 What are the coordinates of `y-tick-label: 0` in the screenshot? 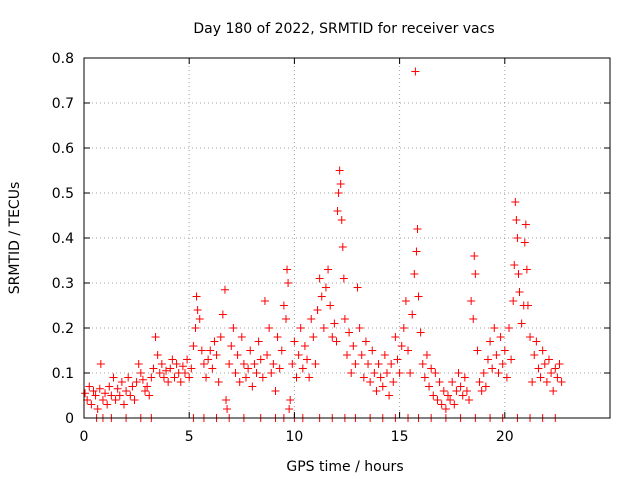 It's located at (69, 419).